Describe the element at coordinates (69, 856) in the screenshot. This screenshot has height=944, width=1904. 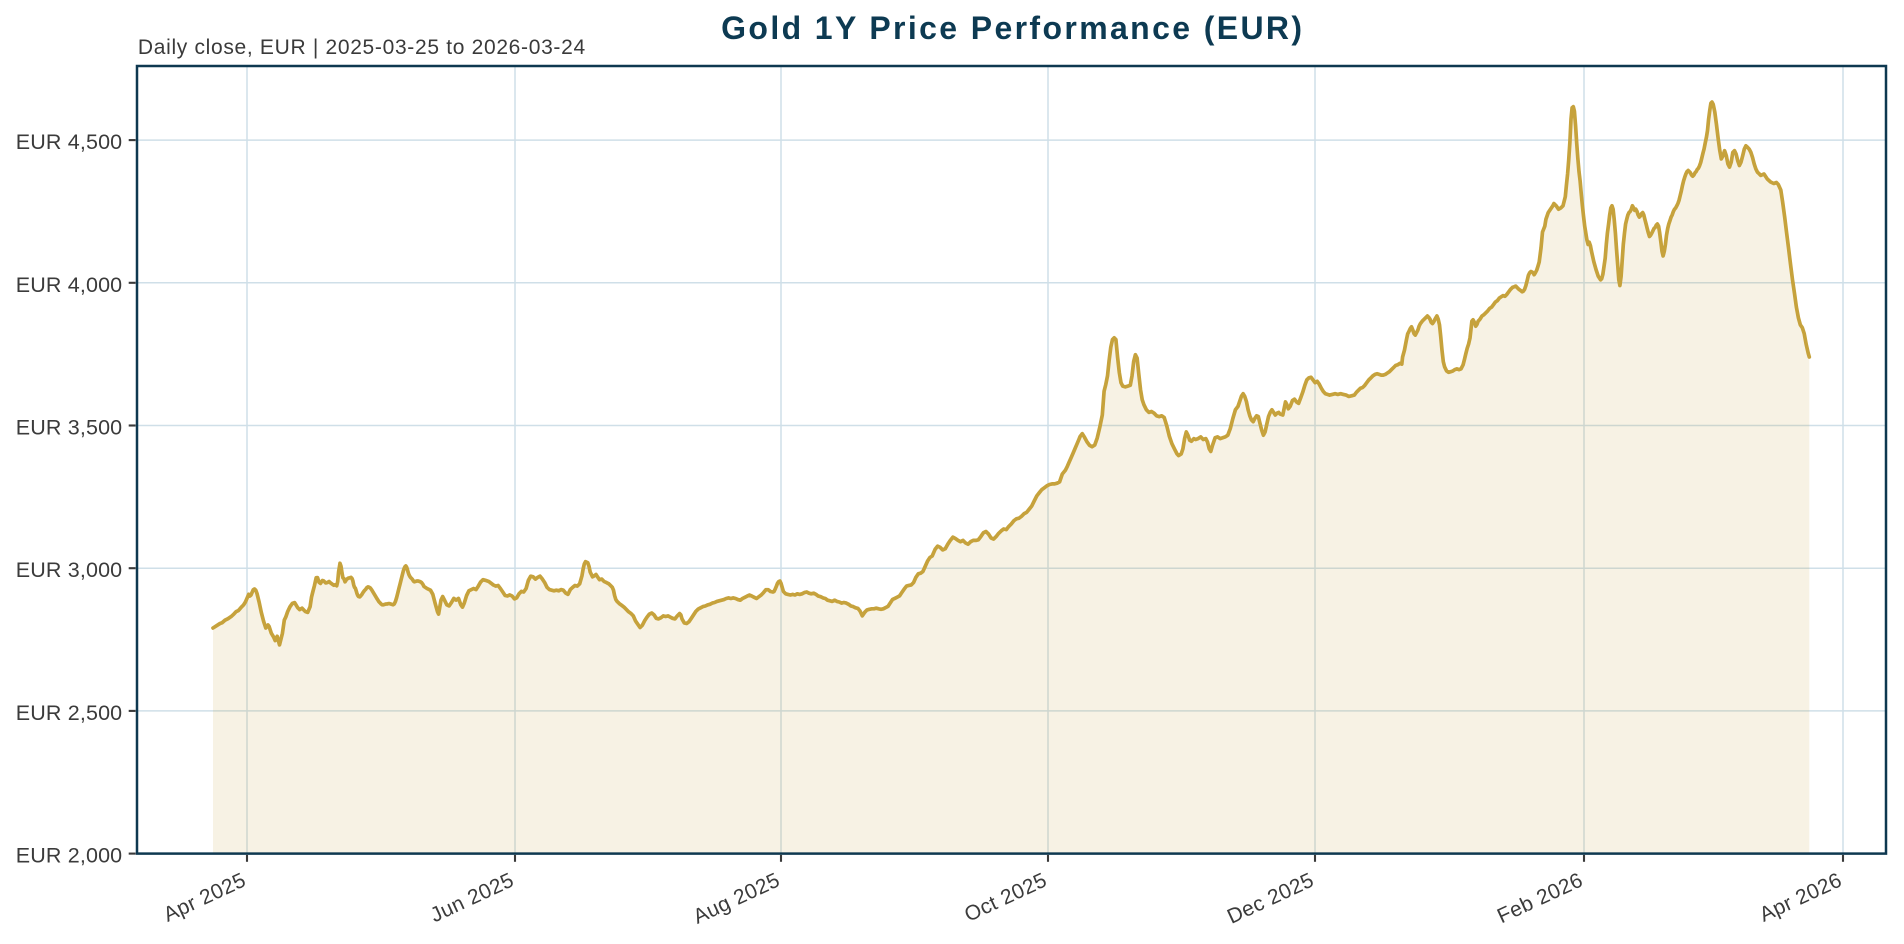
I see `svg-text: EUR 2,000` at that location.